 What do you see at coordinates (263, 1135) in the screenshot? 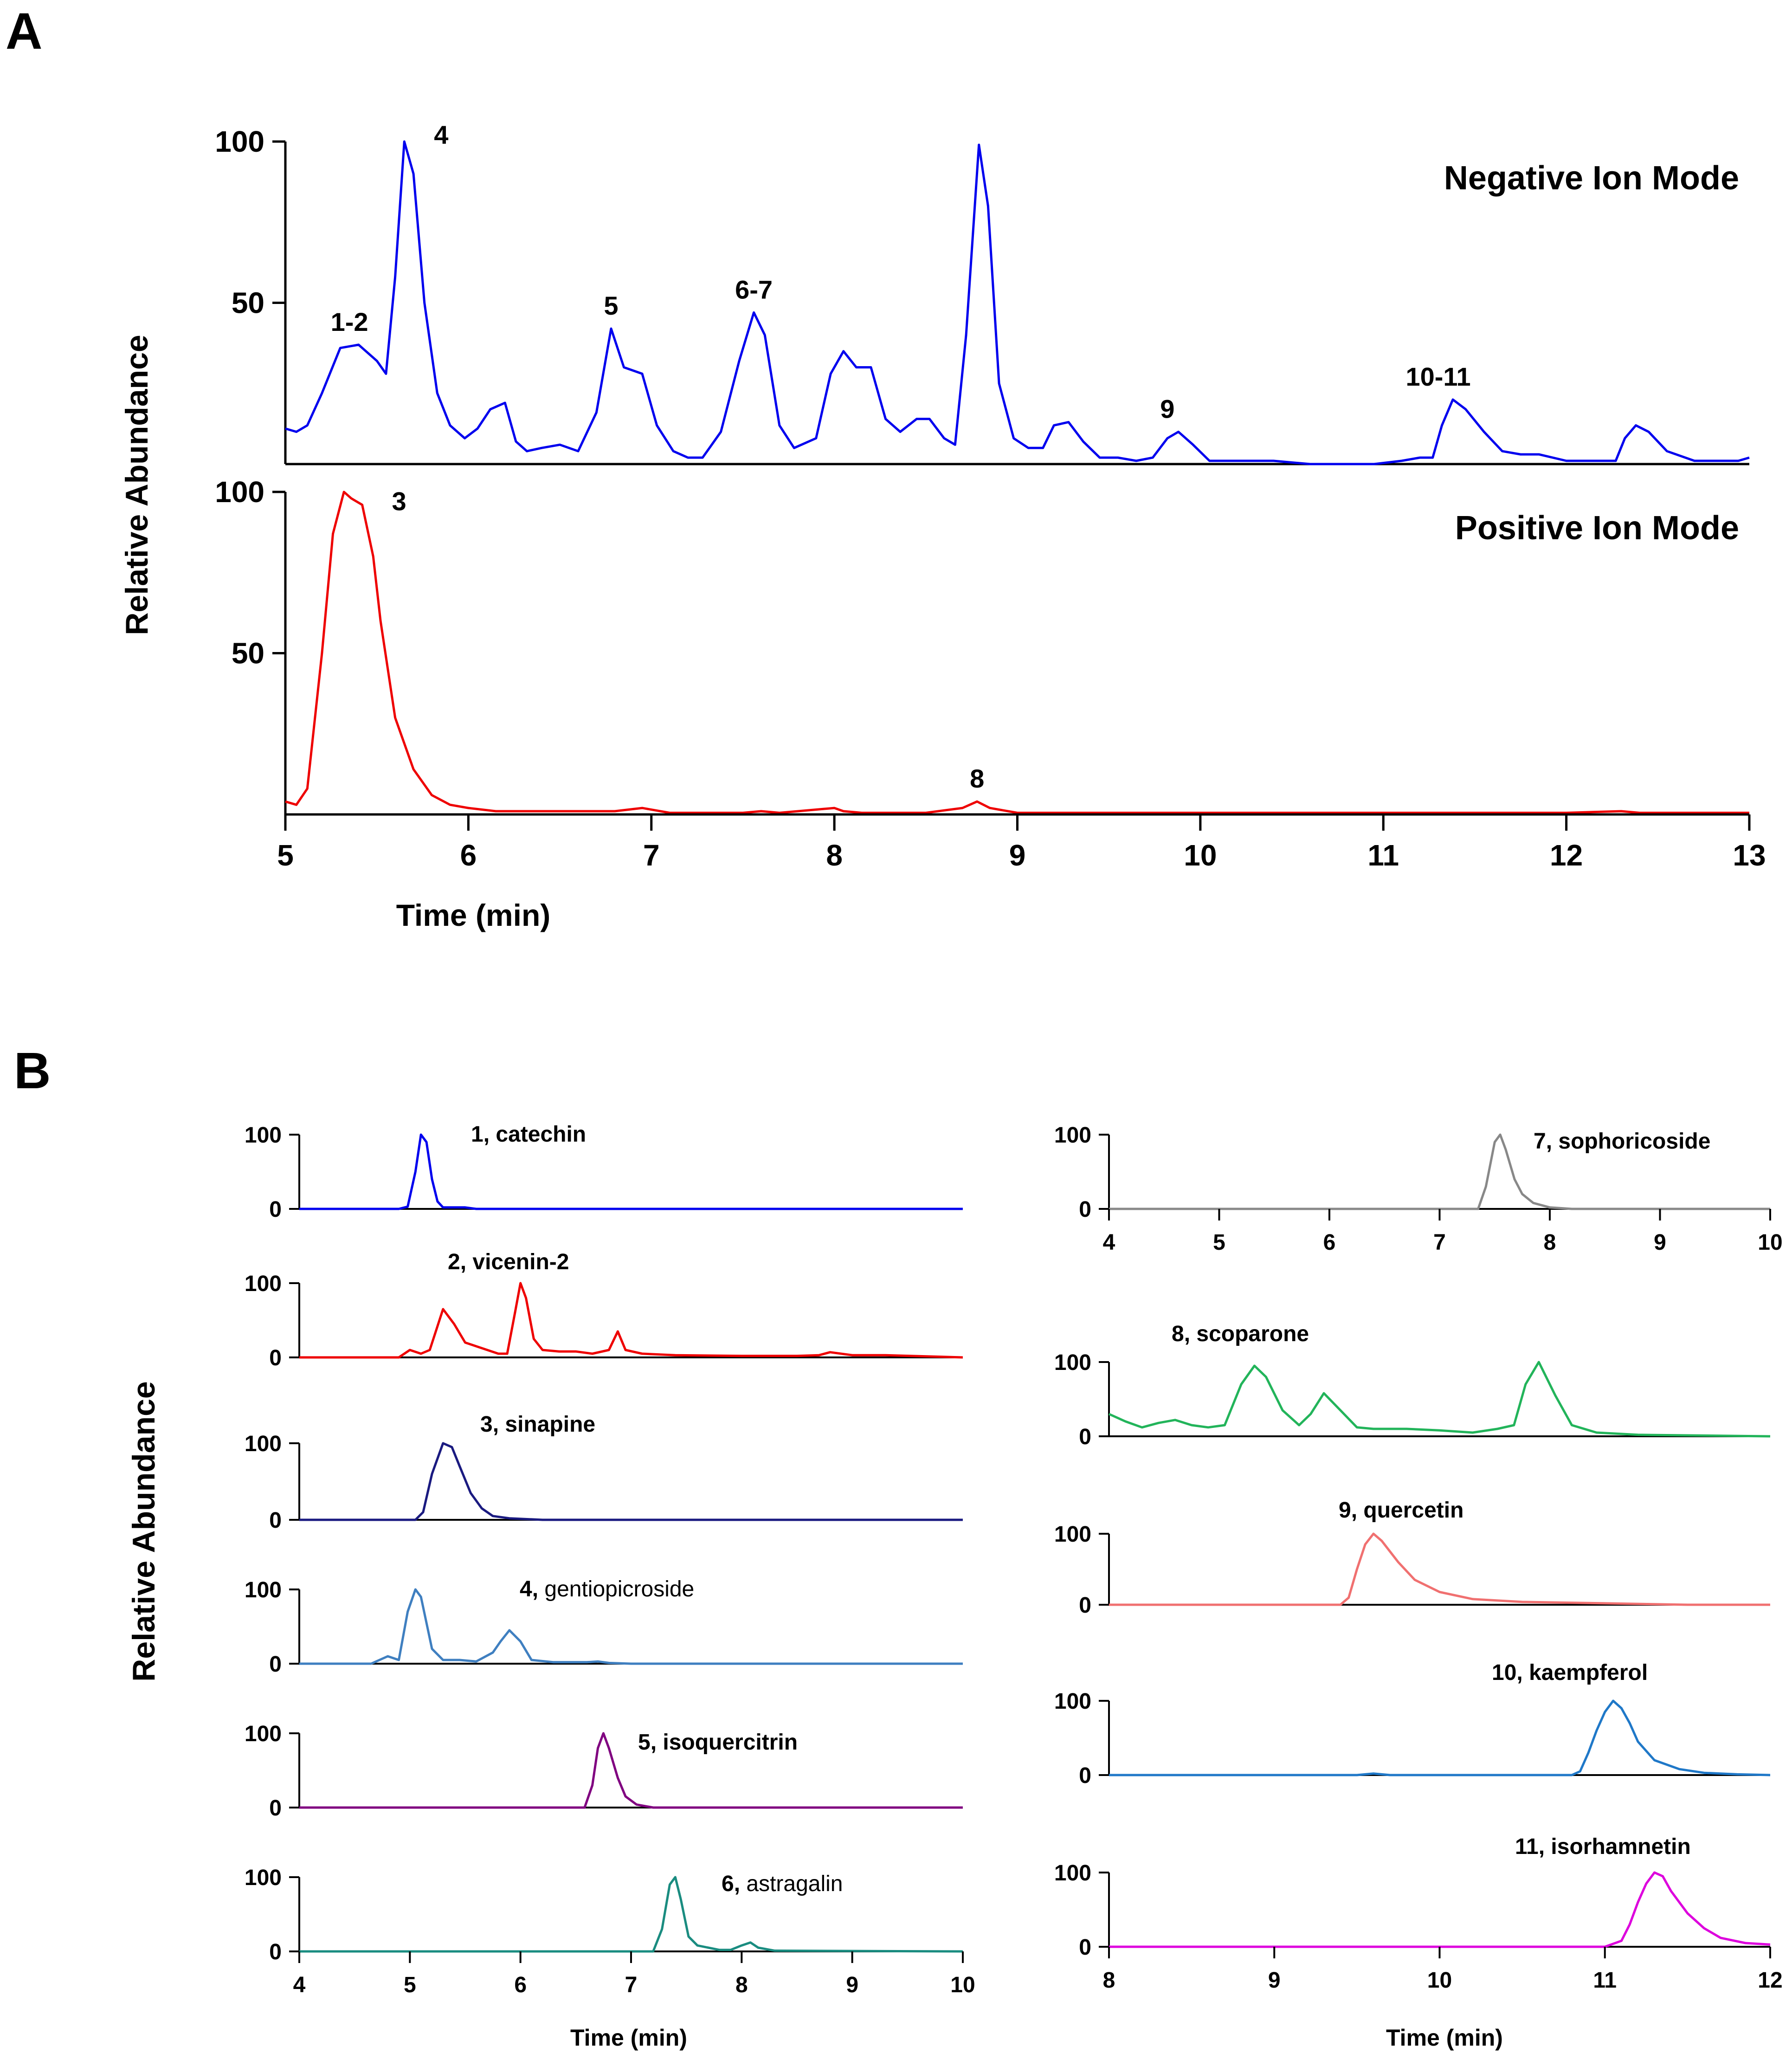
I see `subplot-1-y-tick-label: 100` at bounding box center [263, 1135].